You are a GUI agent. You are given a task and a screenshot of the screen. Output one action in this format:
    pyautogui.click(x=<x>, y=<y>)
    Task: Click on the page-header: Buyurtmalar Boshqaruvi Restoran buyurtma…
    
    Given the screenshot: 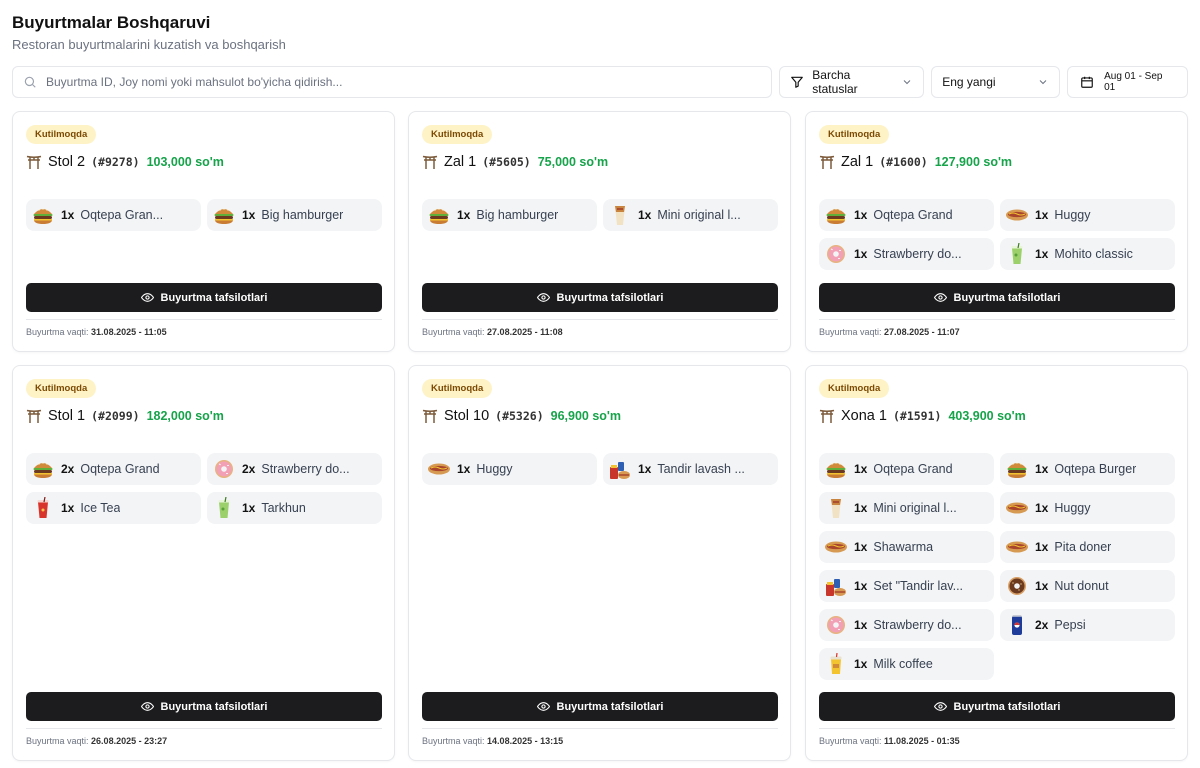 What is the action you would take?
    pyautogui.click(x=149, y=32)
    